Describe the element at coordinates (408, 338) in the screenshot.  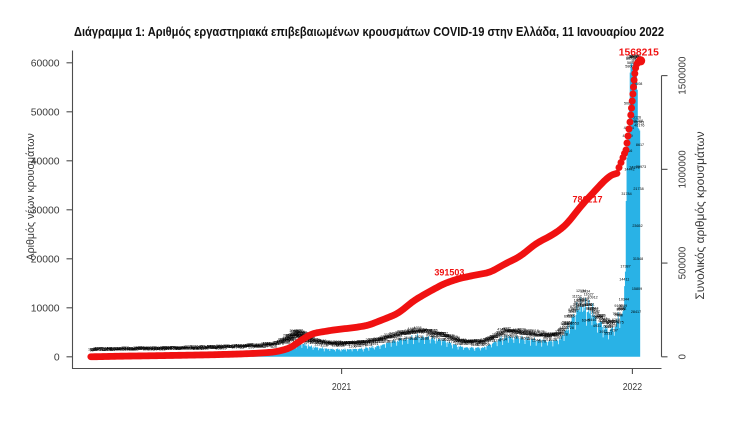
I see `svg-text: 2649` at that location.